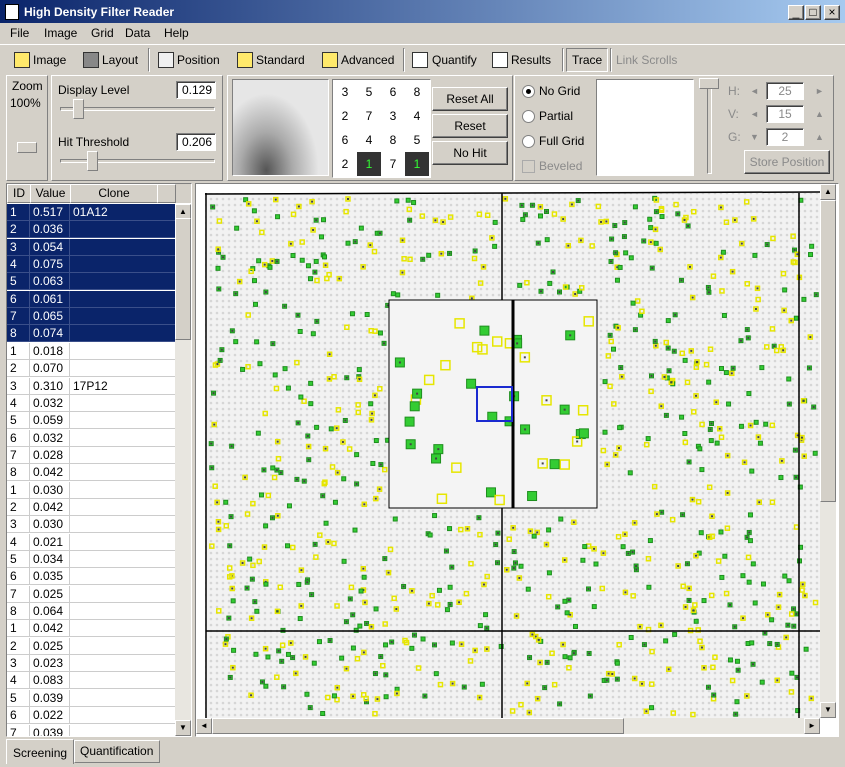 This screenshot has width=845, height=767. What do you see at coordinates (796, 12) in the screenshot?
I see `minimize-button: _` at bounding box center [796, 12].